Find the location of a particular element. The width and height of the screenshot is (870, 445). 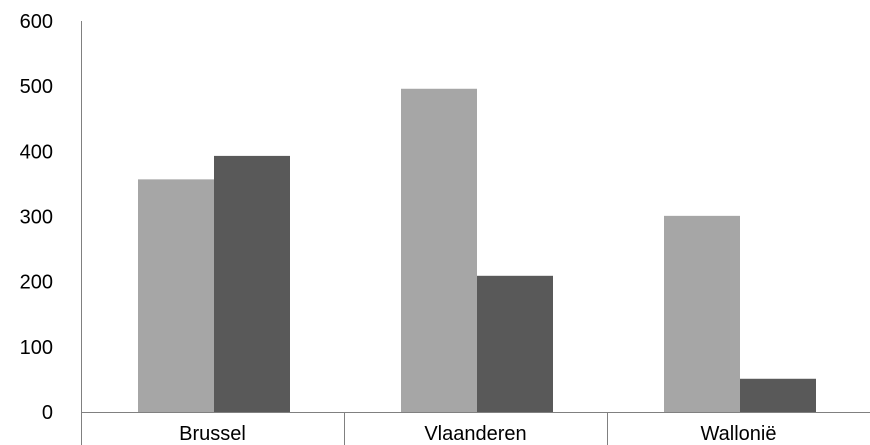

y-tick-label: 300 is located at coordinates (36, 218).